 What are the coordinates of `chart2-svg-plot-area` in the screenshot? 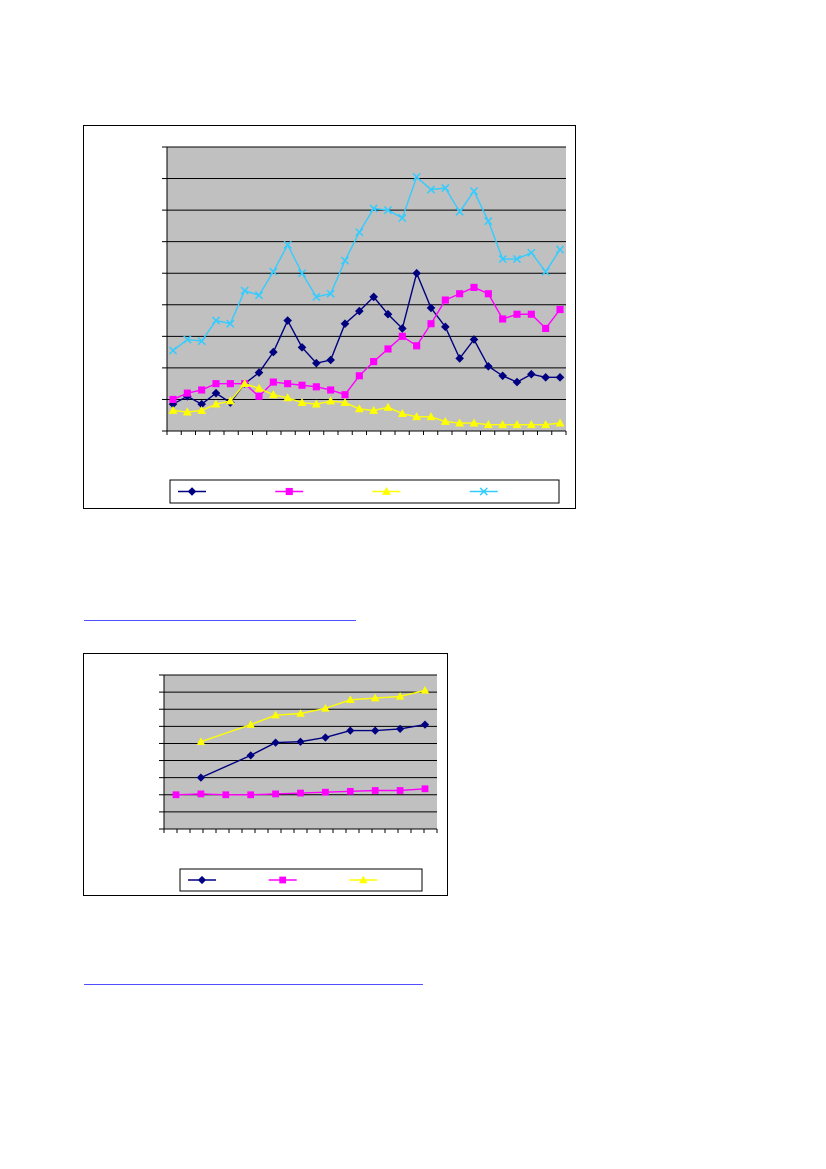 It's located at (300, 752).